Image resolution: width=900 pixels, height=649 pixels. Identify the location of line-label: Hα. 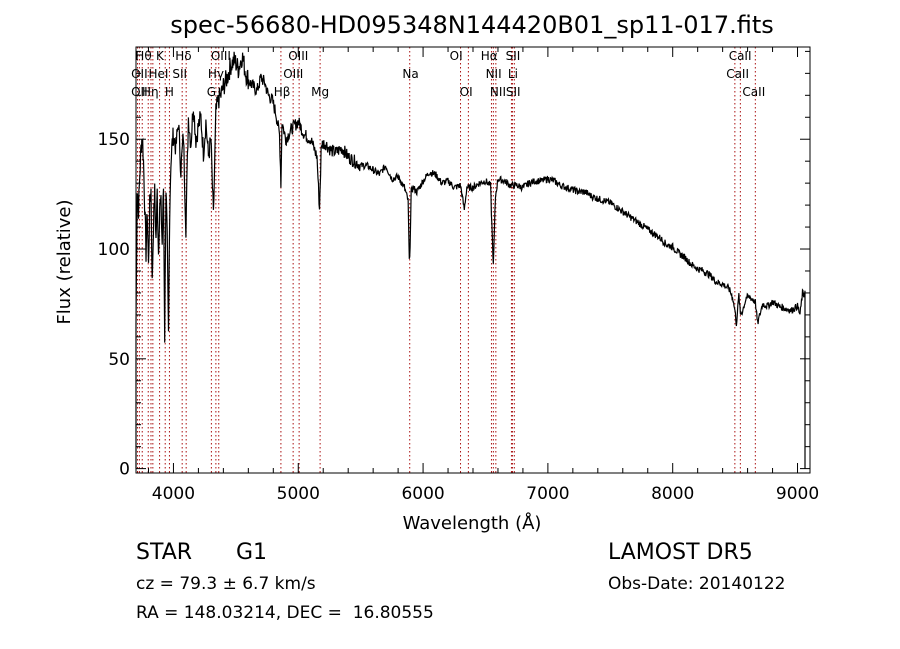
(489, 56).